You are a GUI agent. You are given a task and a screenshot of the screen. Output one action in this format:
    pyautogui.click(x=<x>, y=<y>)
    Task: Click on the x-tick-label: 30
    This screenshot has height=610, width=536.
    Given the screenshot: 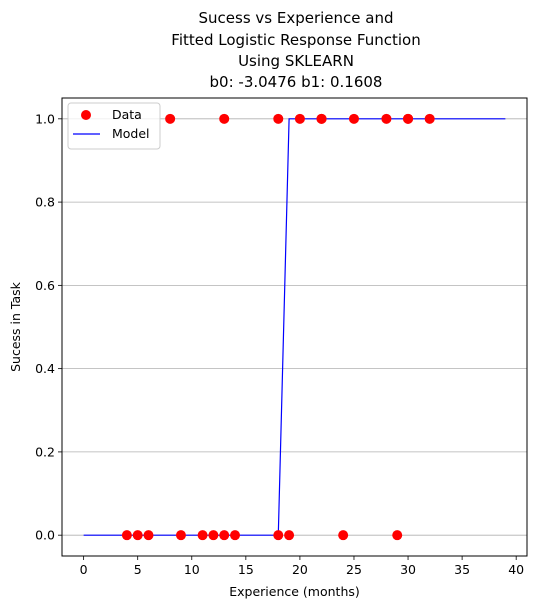 What is the action you would take?
    pyautogui.click(x=408, y=569)
    